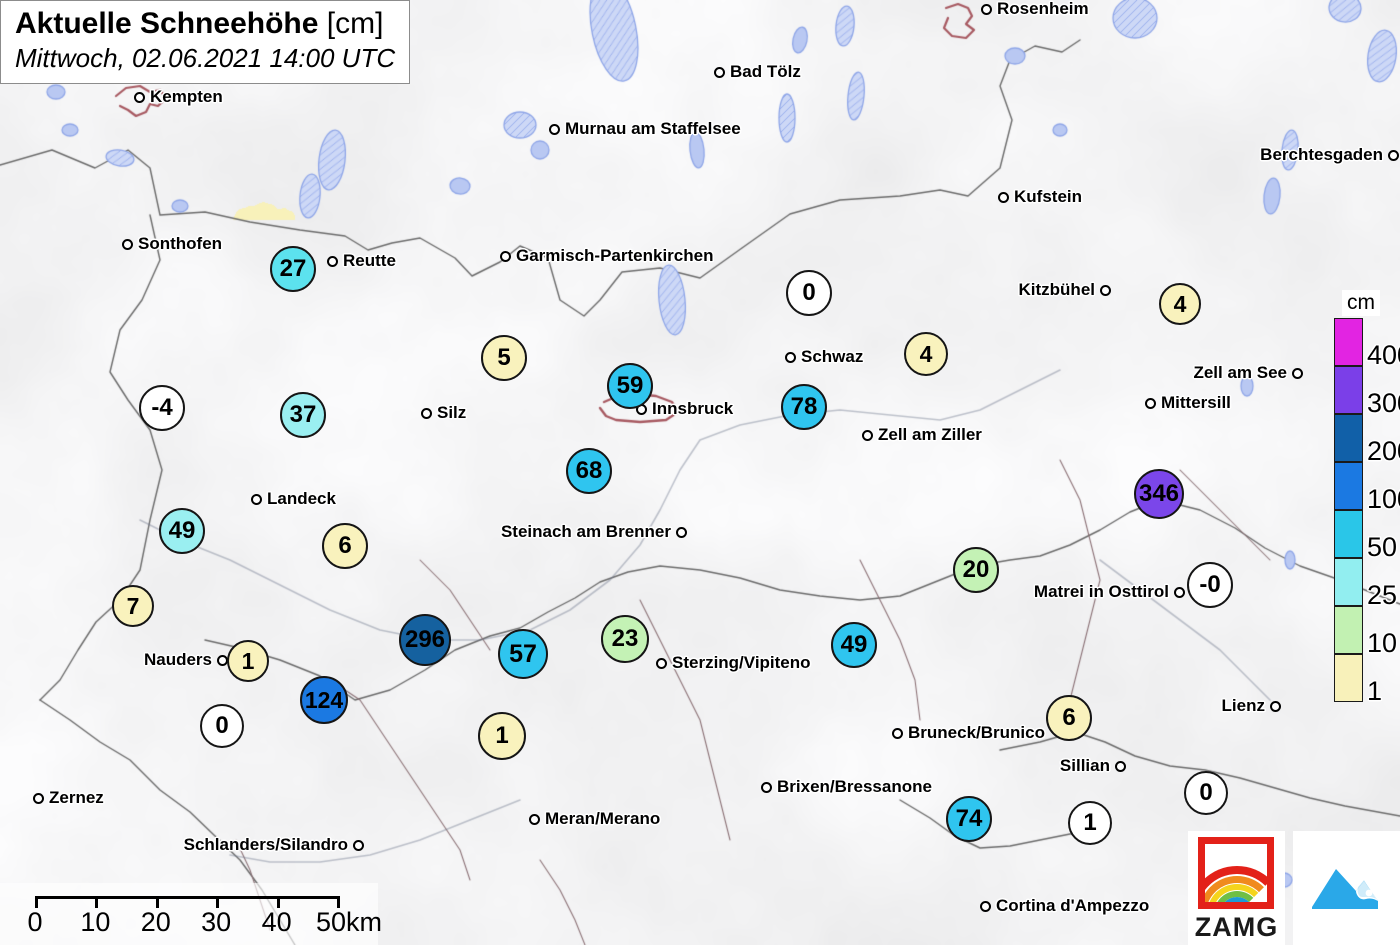 The image size is (1400, 945). Describe the element at coordinates (832, 356) in the screenshot. I see `city-name: Schwaz` at that location.